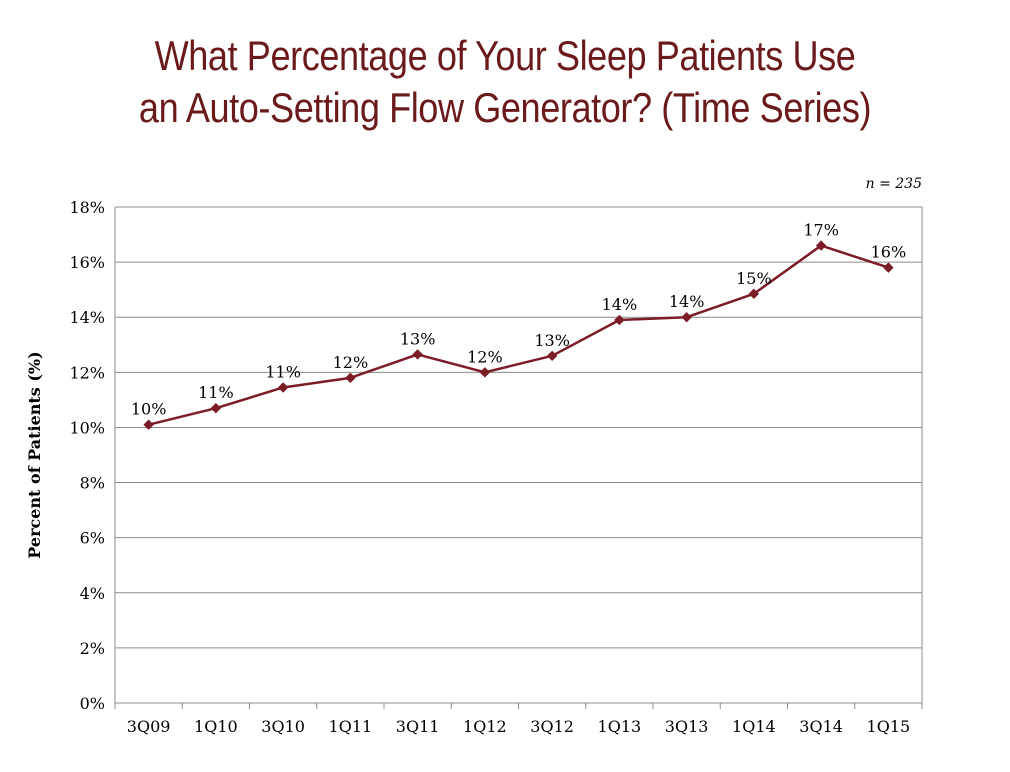 The height and width of the screenshot is (772, 1010). I want to click on y-tick-label: 2%, so click(92, 648).